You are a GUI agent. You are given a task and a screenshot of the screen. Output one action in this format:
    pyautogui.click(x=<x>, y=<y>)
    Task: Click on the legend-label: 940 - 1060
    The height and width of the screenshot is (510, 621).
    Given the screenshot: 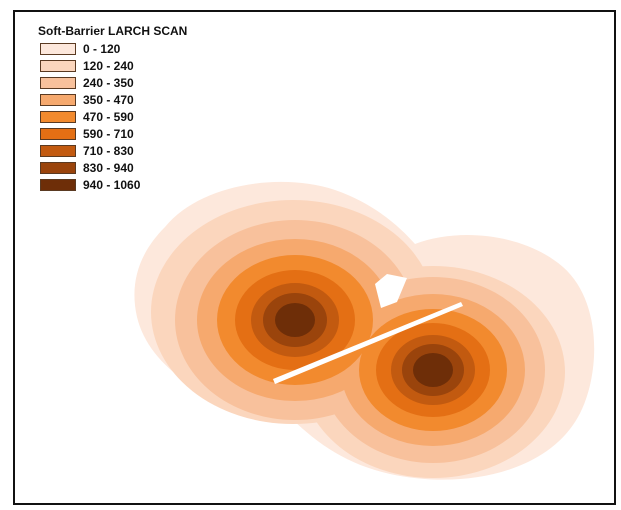 What is the action you would take?
    pyautogui.click(x=112, y=184)
    